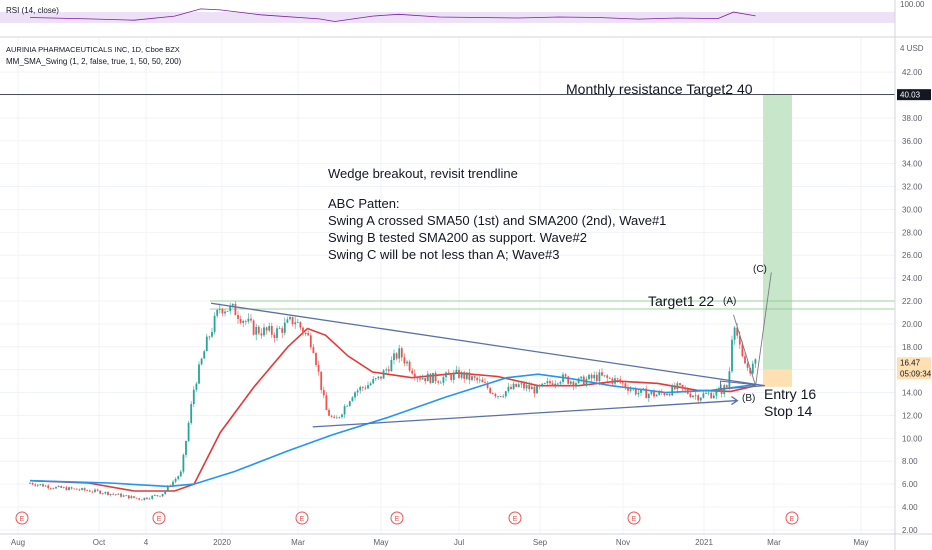 Image resolution: width=932 pixels, height=550 pixels. Describe the element at coordinates (525, 413) in the screenshot. I see `lower-trendline` at that location.